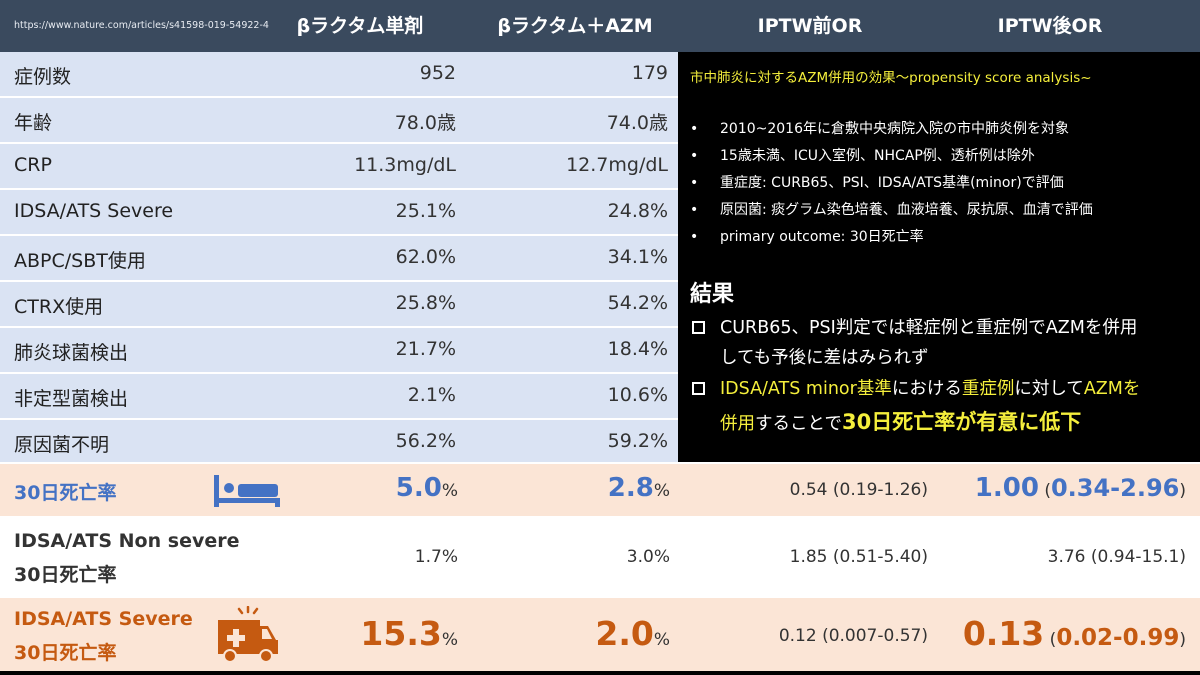 The height and width of the screenshot is (675, 1200). What do you see at coordinates (617, 165) in the screenshot?
I see `crp-combo: 12.7mg/dL` at bounding box center [617, 165].